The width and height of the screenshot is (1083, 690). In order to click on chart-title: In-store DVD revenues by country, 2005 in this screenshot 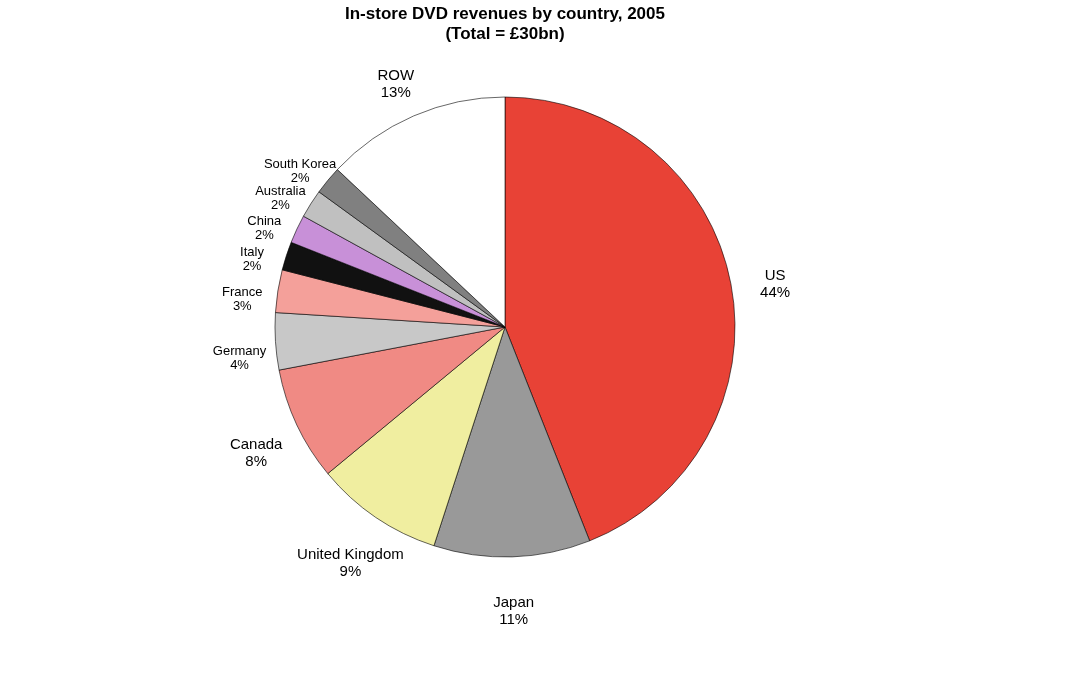, I will do `click(505, 13)`.